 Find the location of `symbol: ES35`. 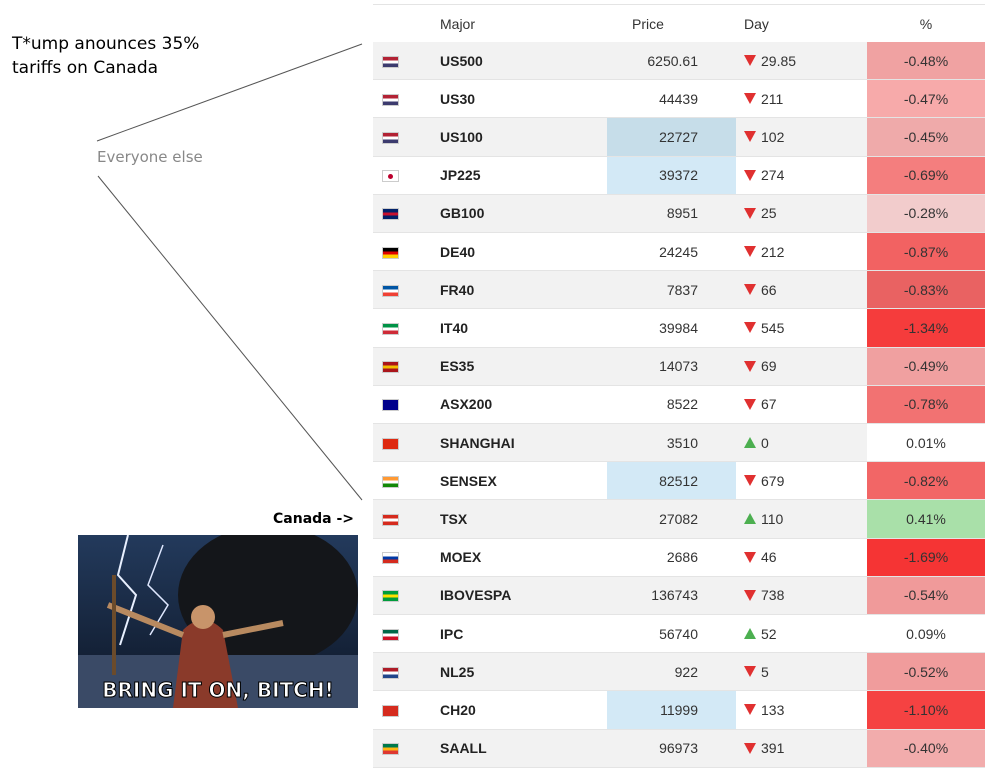

symbol: ES35 is located at coordinates (457, 366).